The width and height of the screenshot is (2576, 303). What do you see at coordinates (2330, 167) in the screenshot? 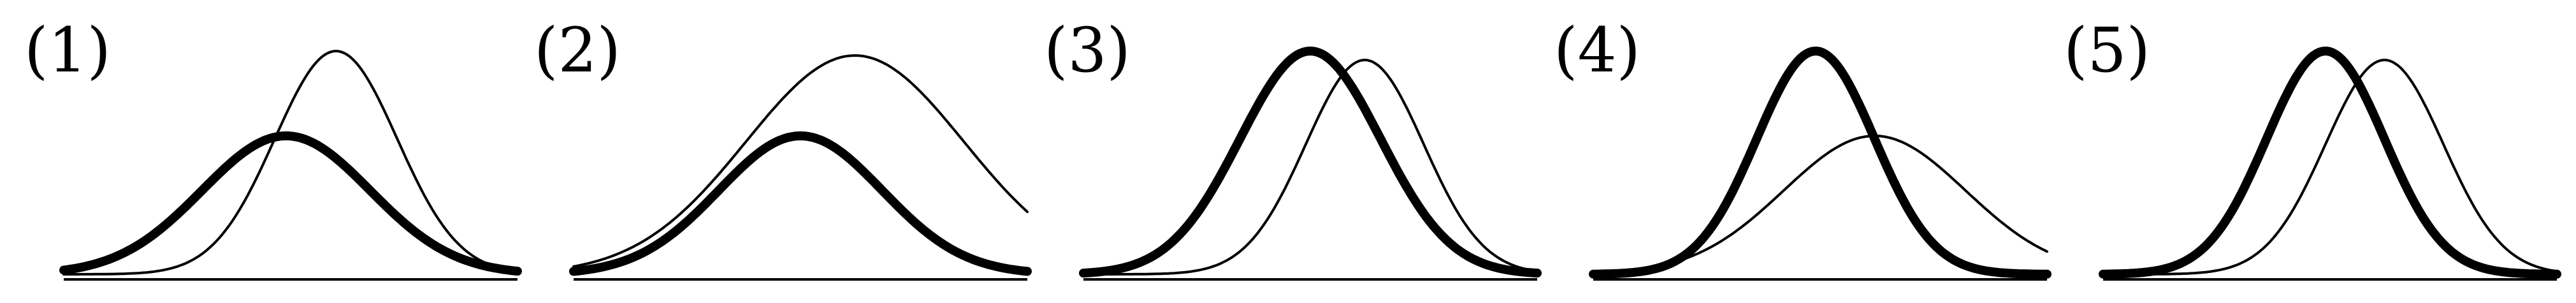
I see `panel-5-thin-curve` at bounding box center [2330, 167].